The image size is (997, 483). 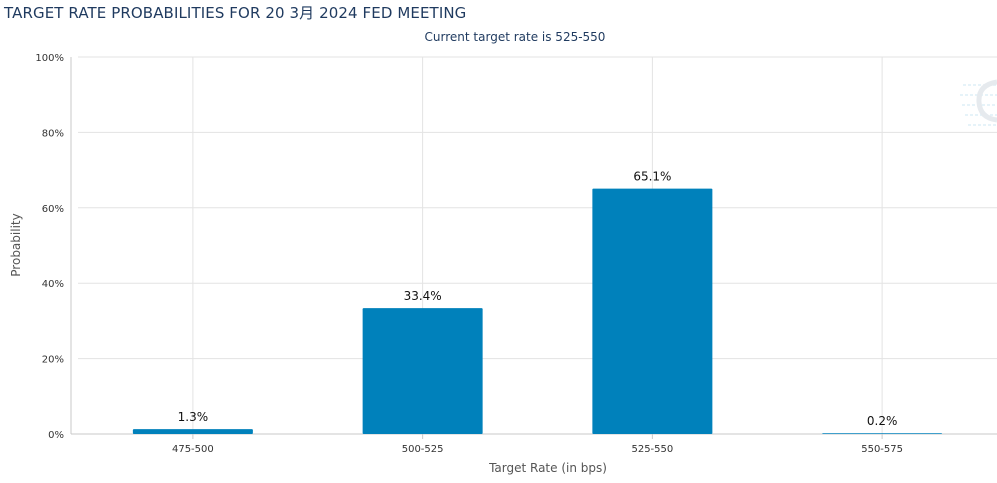 What do you see at coordinates (53, 133) in the screenshot?
I see `y-tick-label: 80%` at bounding box center [53, 133].